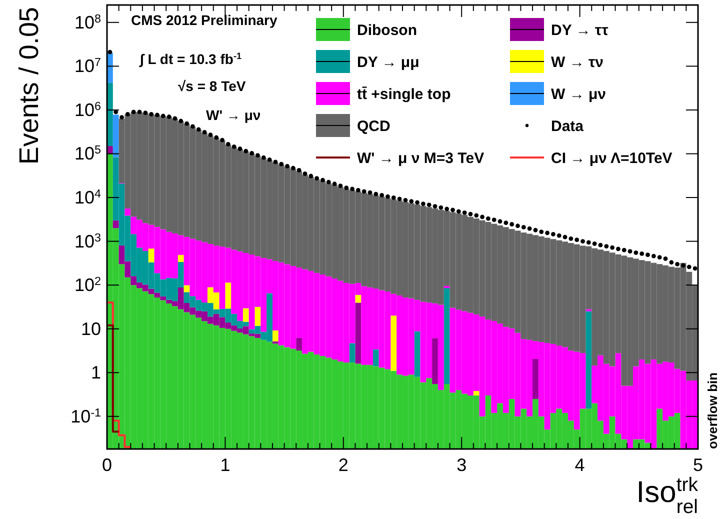 The height and width of the screenshot is (519, 723). I want to click on y-tick-label: 10$^{8}$, so click(87, 22).